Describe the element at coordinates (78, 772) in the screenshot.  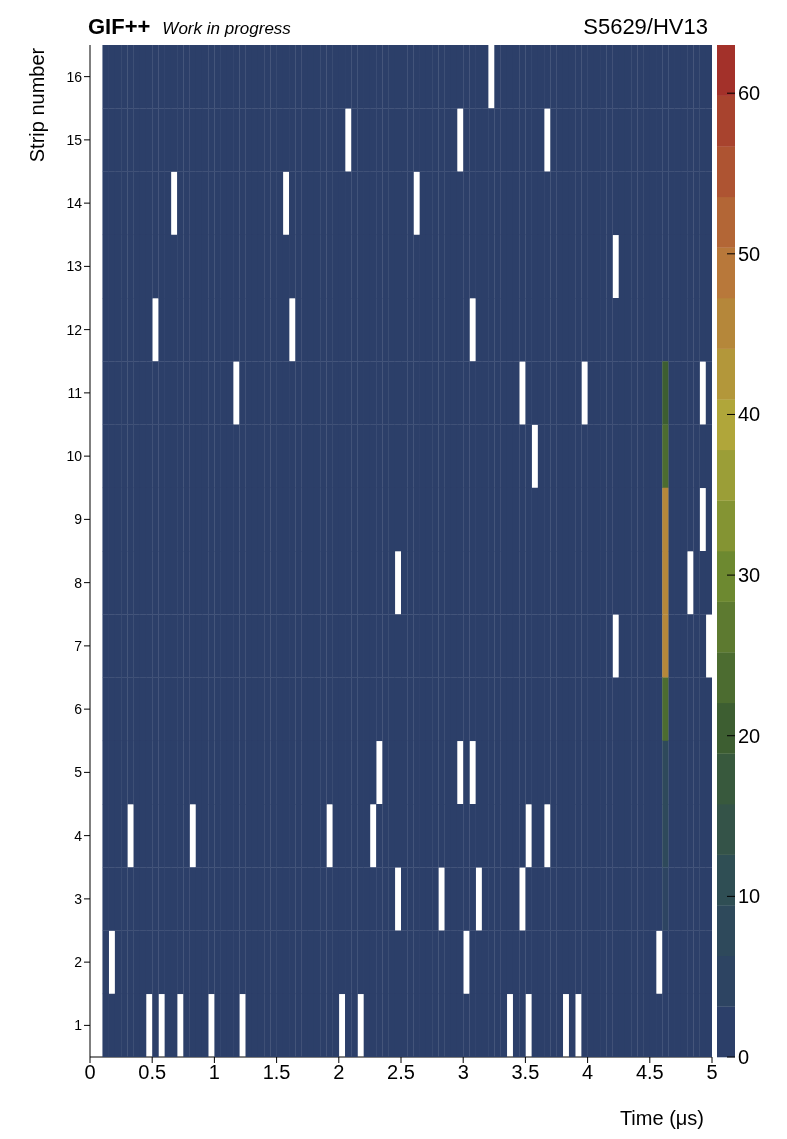
I see `y-tick-label: 5` at that location.